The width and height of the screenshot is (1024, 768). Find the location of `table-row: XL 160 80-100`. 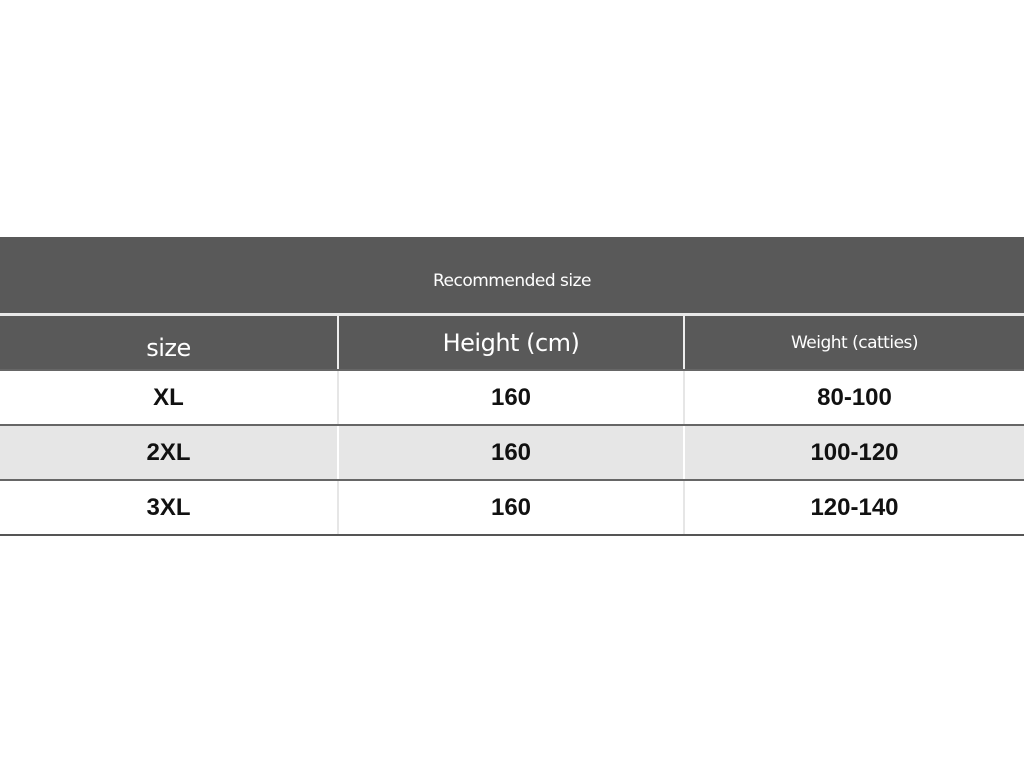

table-row: XL 160 80-100 is located at coordinates (512, 398).